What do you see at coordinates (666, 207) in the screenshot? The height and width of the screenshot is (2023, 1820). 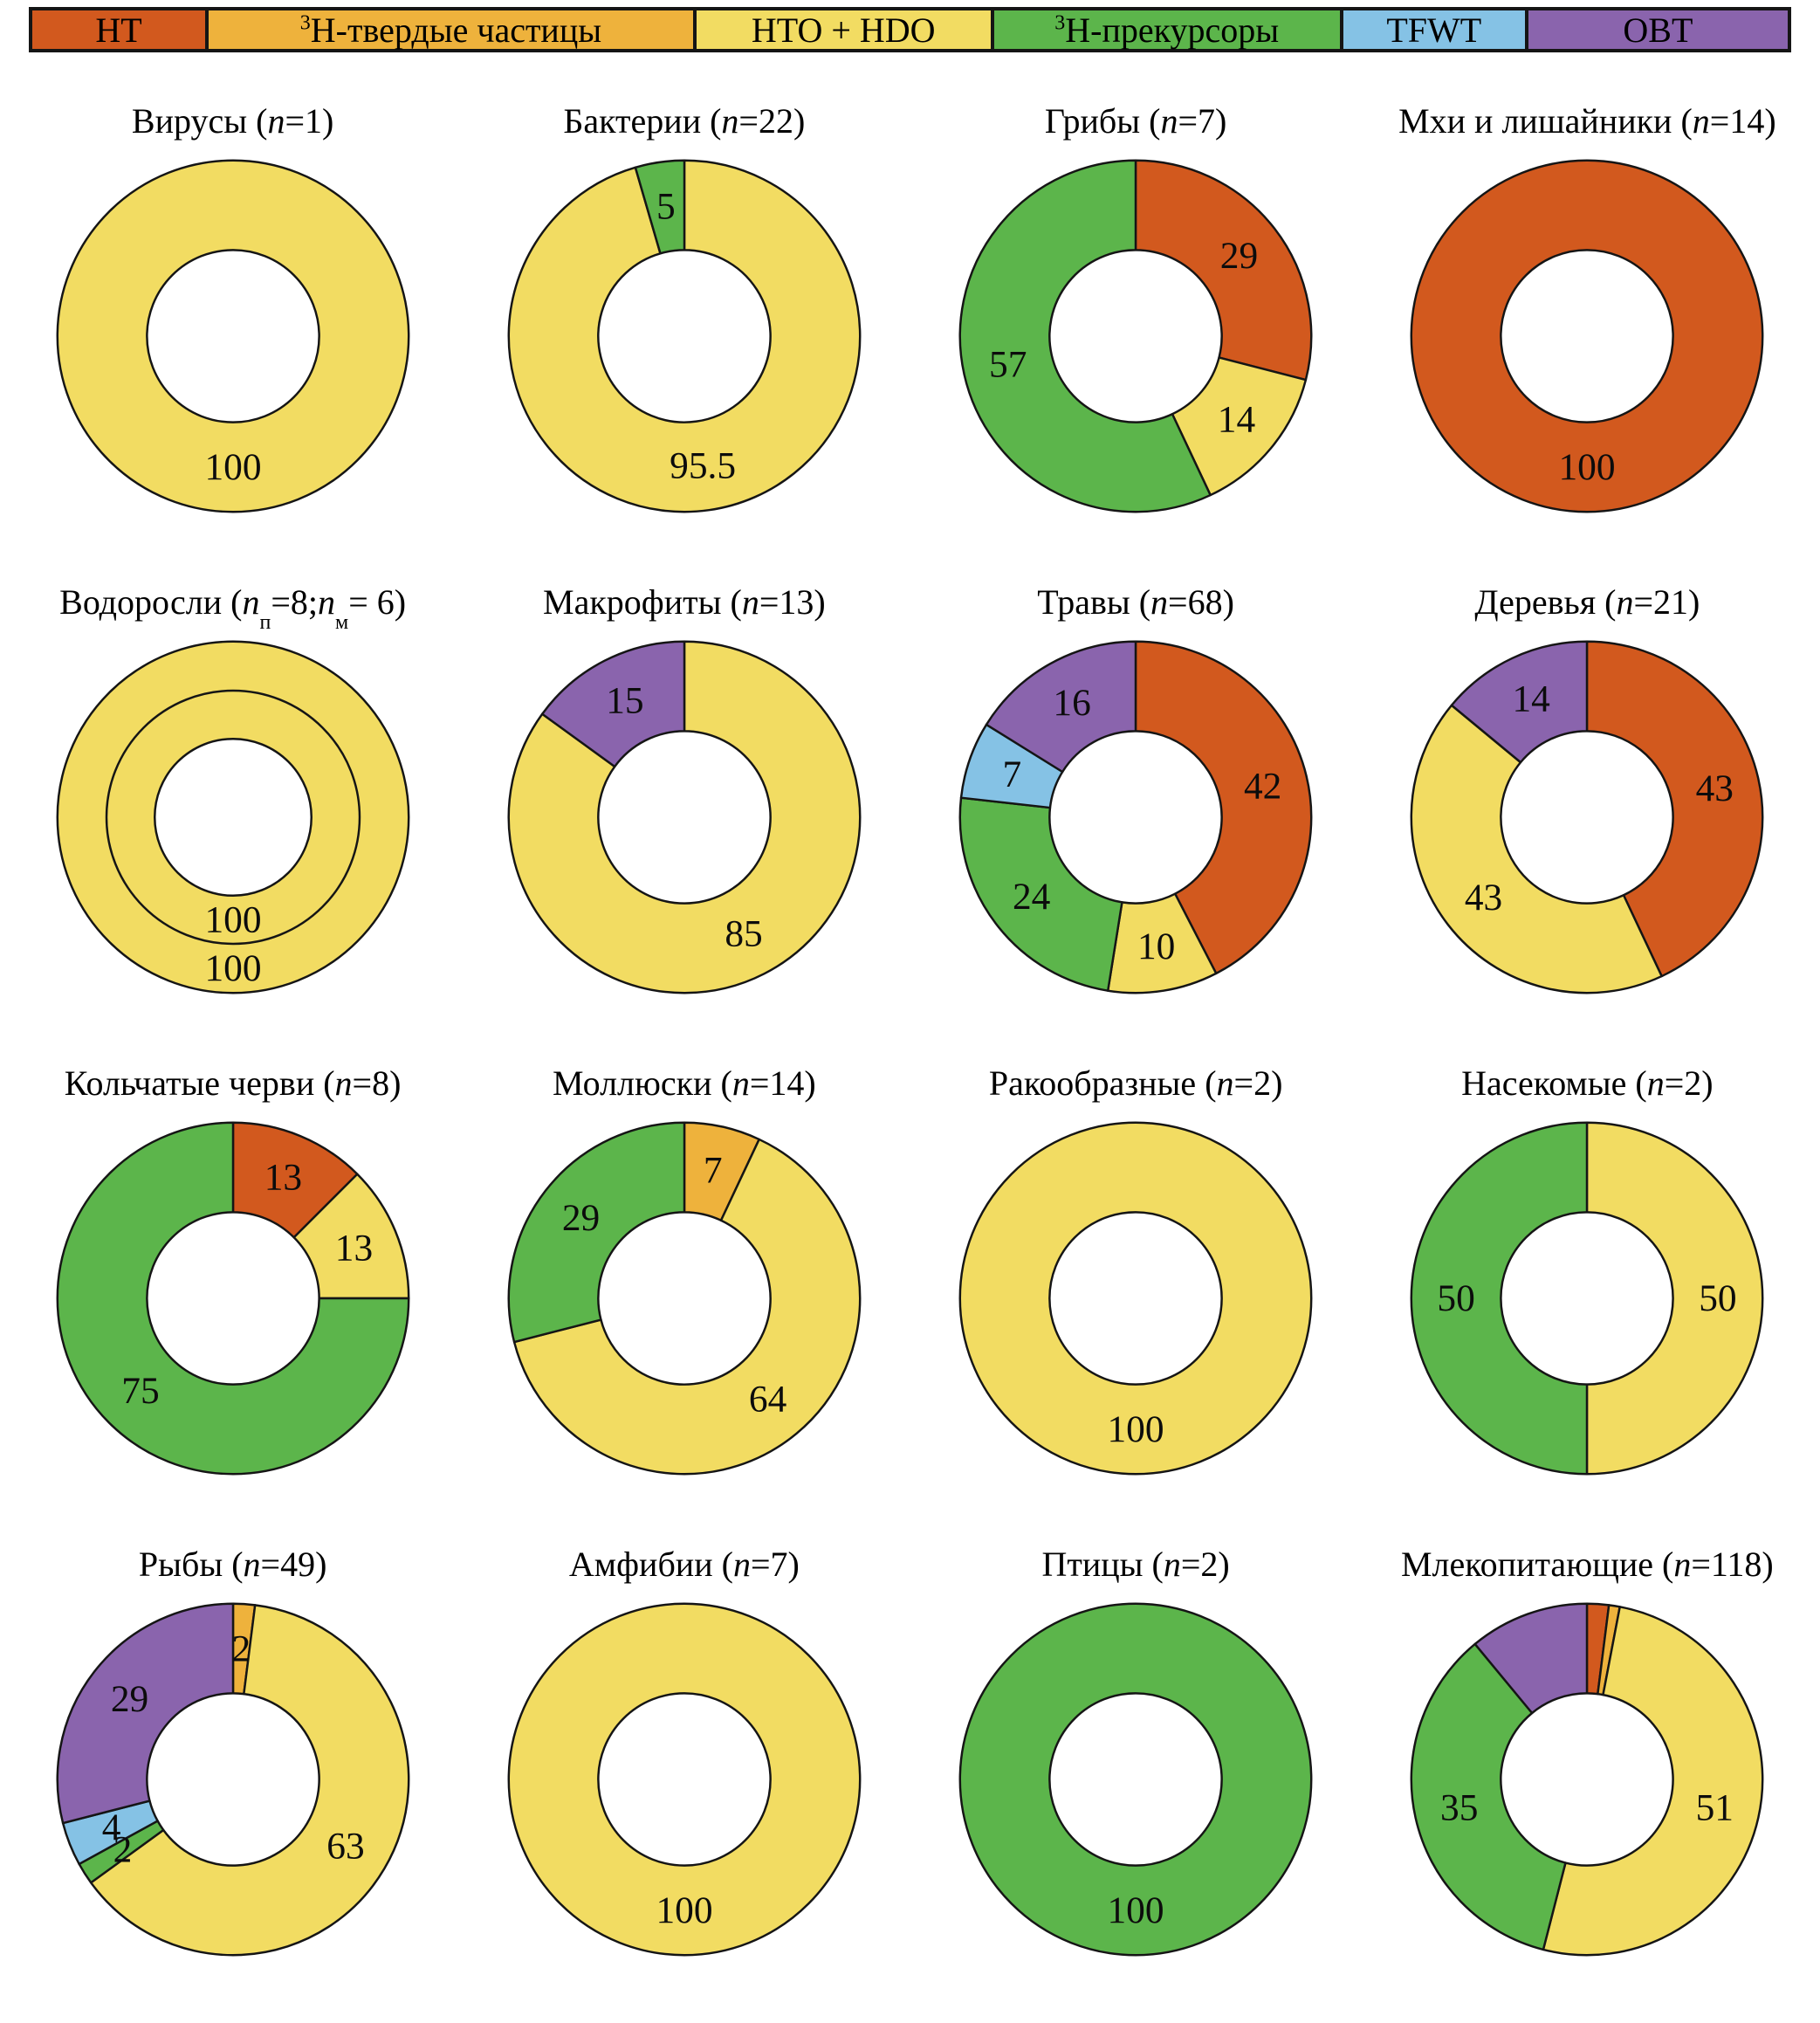 I see `slice-label: 5` at bounding box center [666, 207].